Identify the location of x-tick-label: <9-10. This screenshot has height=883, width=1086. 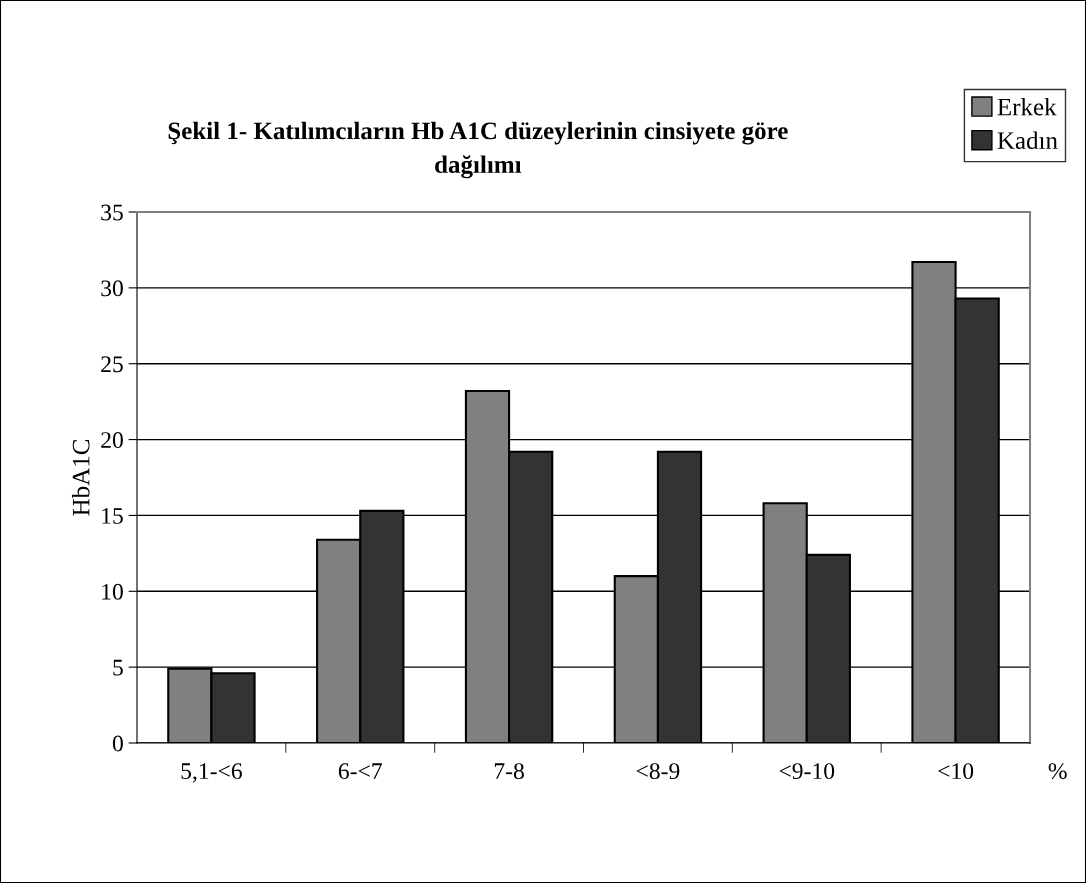
(807, 771).